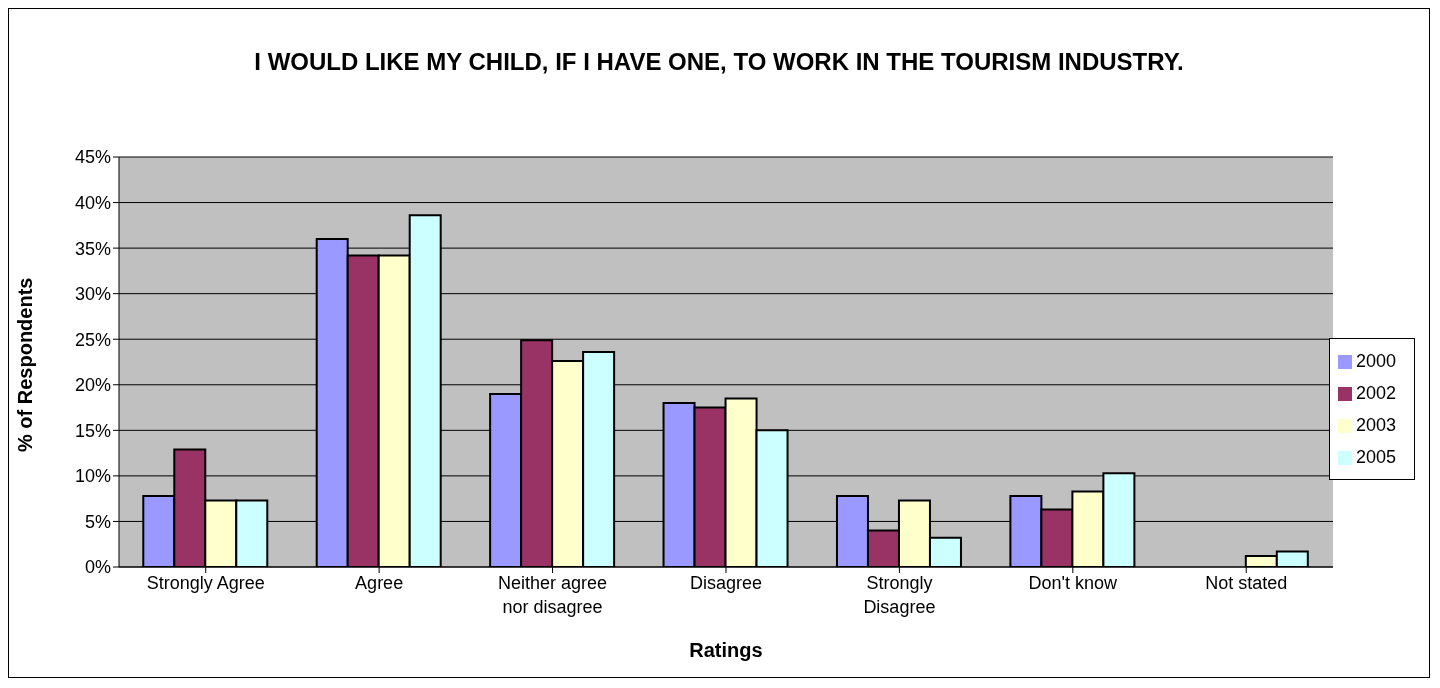 This screenshot has width=1440, height=688. I want to click on y-tick-label: 25%, so click(92, 339).